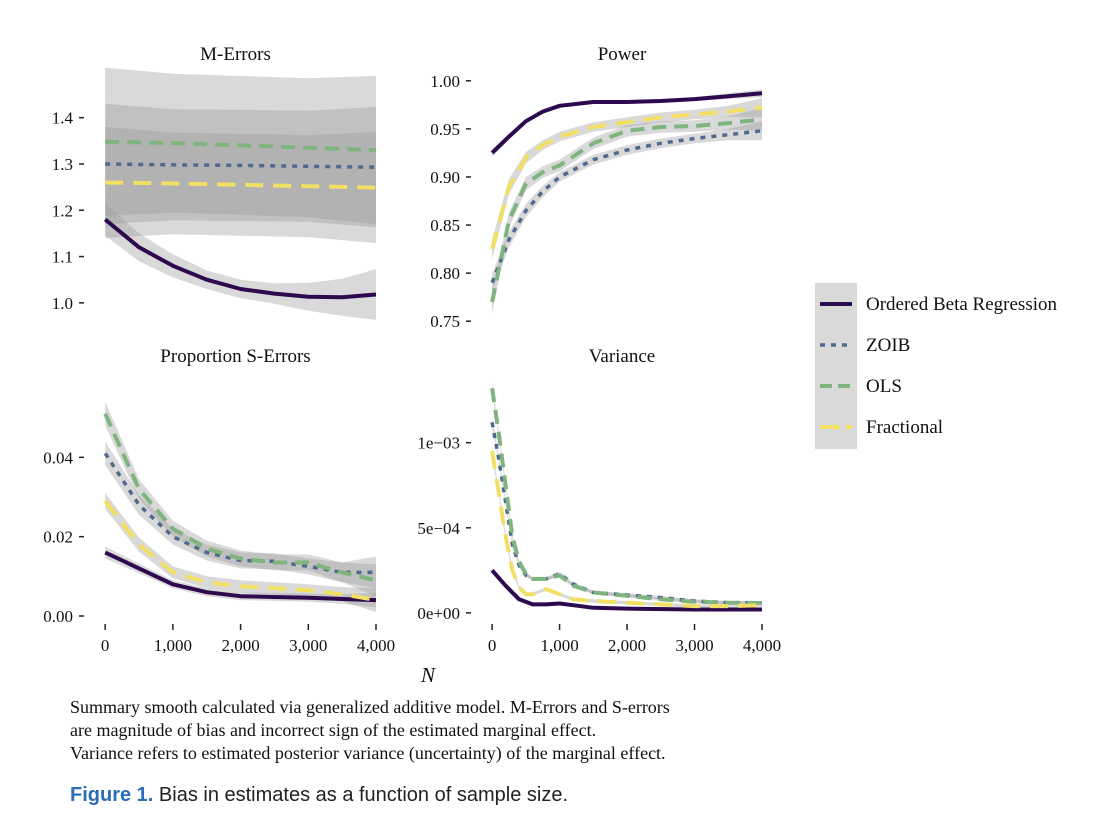 The width and height of the screenshot is (1096, 832). I want to click on y-tick-label: 0.04, so click(58, 457).